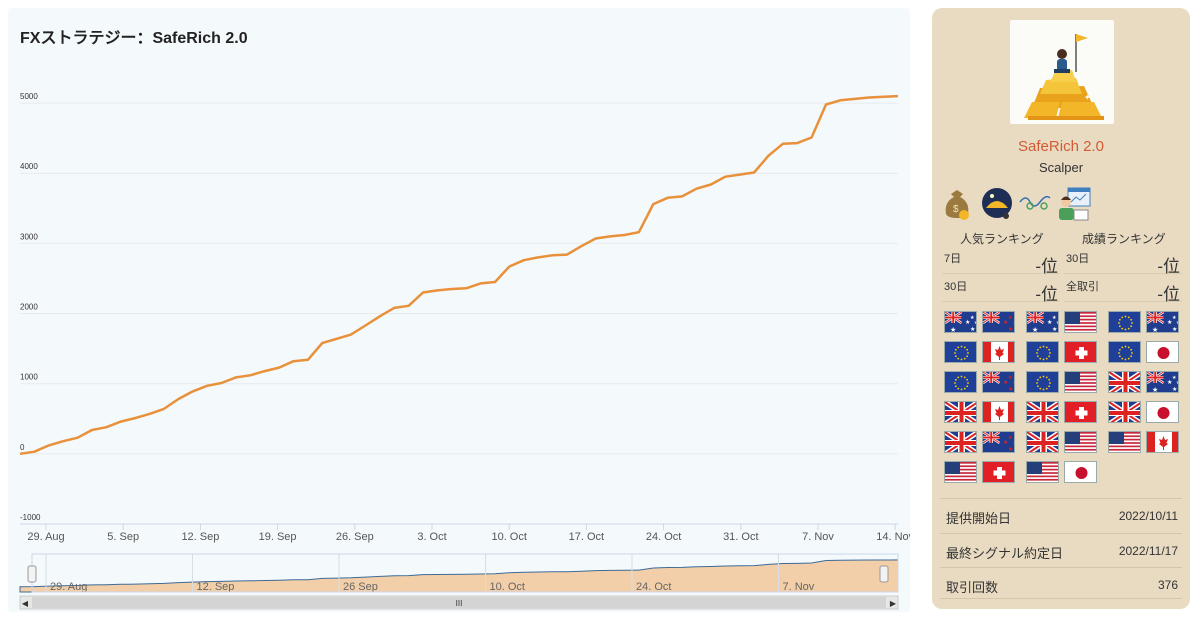  Describe the element at coordinates (45, 537) in the screenshot. I see `x-tick-label: 29. Aug` at that location.